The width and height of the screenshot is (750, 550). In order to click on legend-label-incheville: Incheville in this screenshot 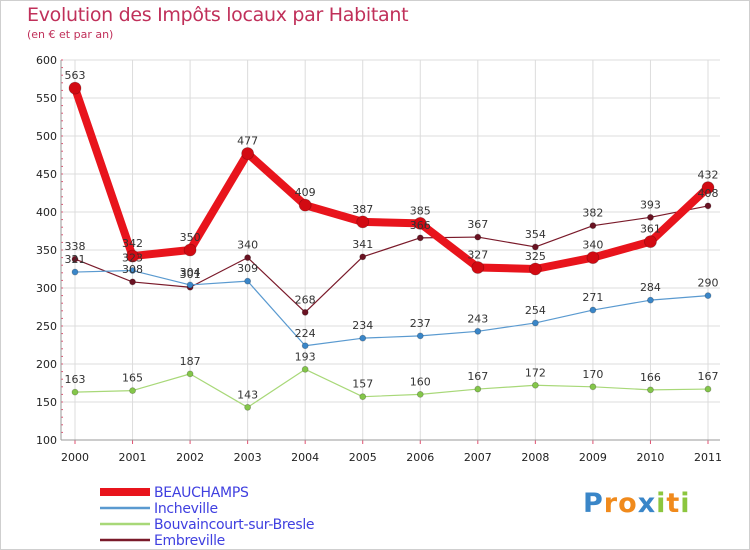, I will do `click(186, 509)`.